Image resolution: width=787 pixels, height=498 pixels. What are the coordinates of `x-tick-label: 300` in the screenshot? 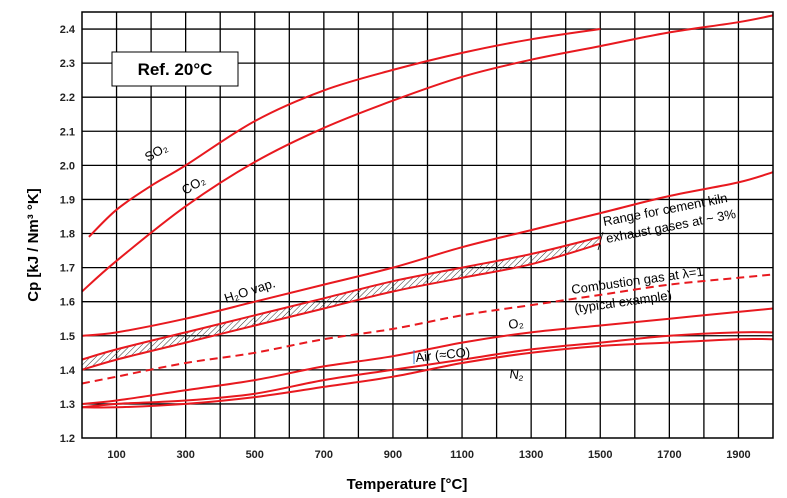 It's located at (185, 455).